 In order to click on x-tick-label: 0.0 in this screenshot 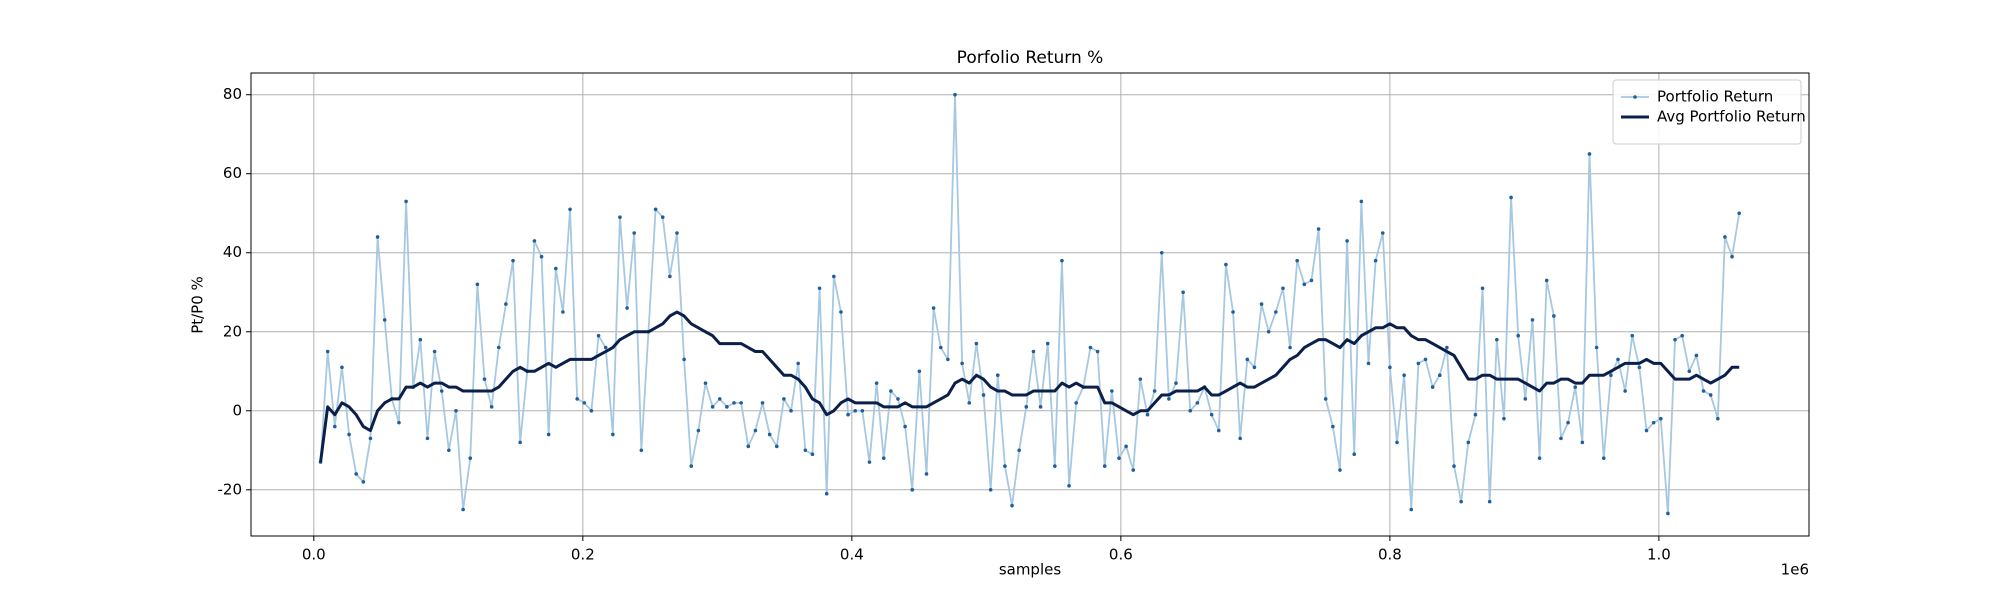, I will do `click(314, 555)`.